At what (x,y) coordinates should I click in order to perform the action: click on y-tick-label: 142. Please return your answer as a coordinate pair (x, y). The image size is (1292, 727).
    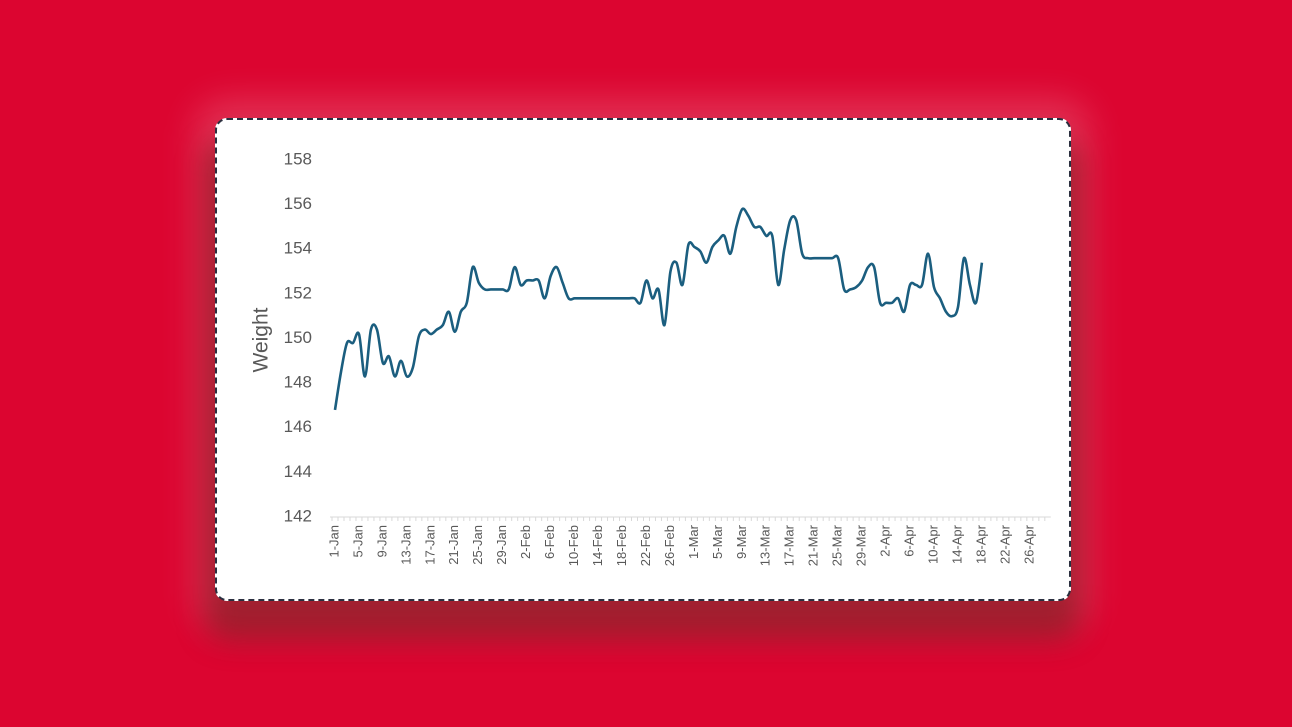
    Looking at the image, I should click on (298, 515).